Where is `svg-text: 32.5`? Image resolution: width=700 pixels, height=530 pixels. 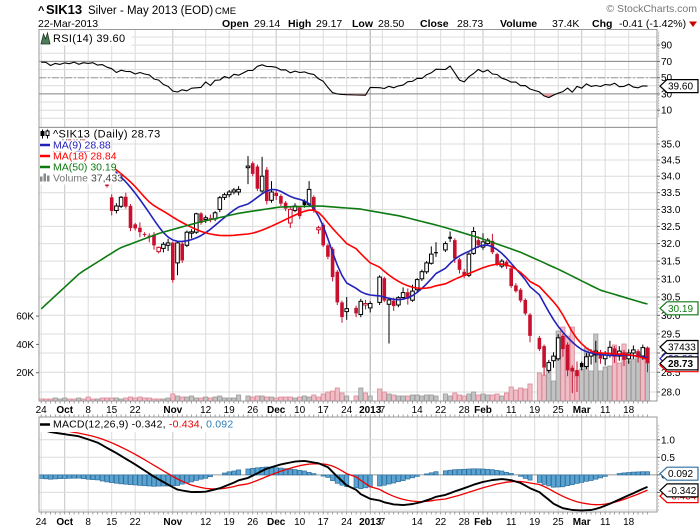 svg-text: 32.5 is located at coordinates (671, 227).